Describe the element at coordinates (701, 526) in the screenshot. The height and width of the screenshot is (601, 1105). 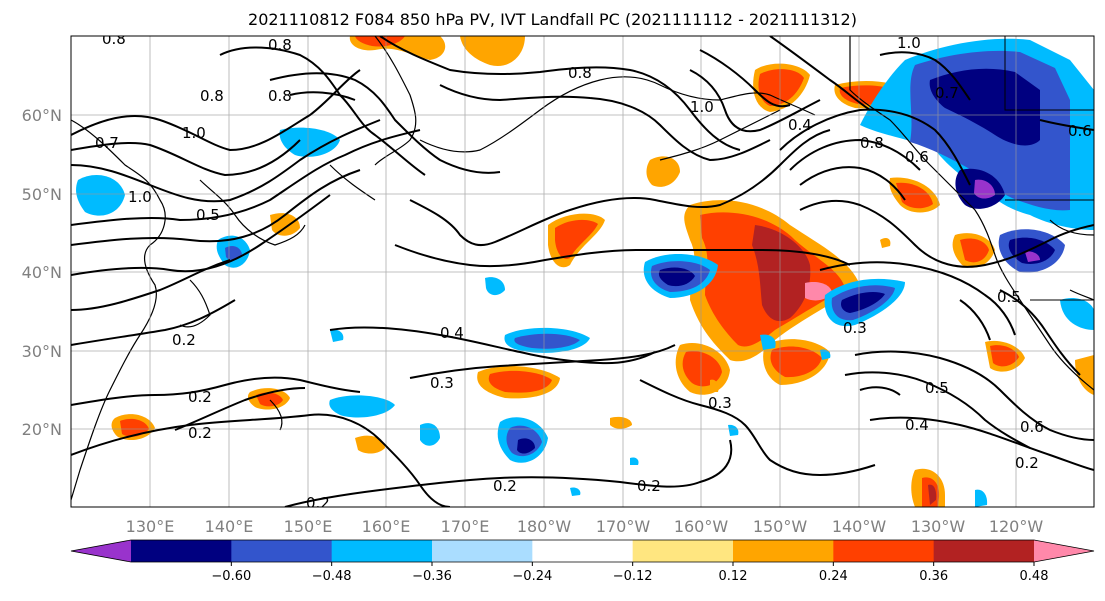
I see `lon-label: 160°W` at that location.